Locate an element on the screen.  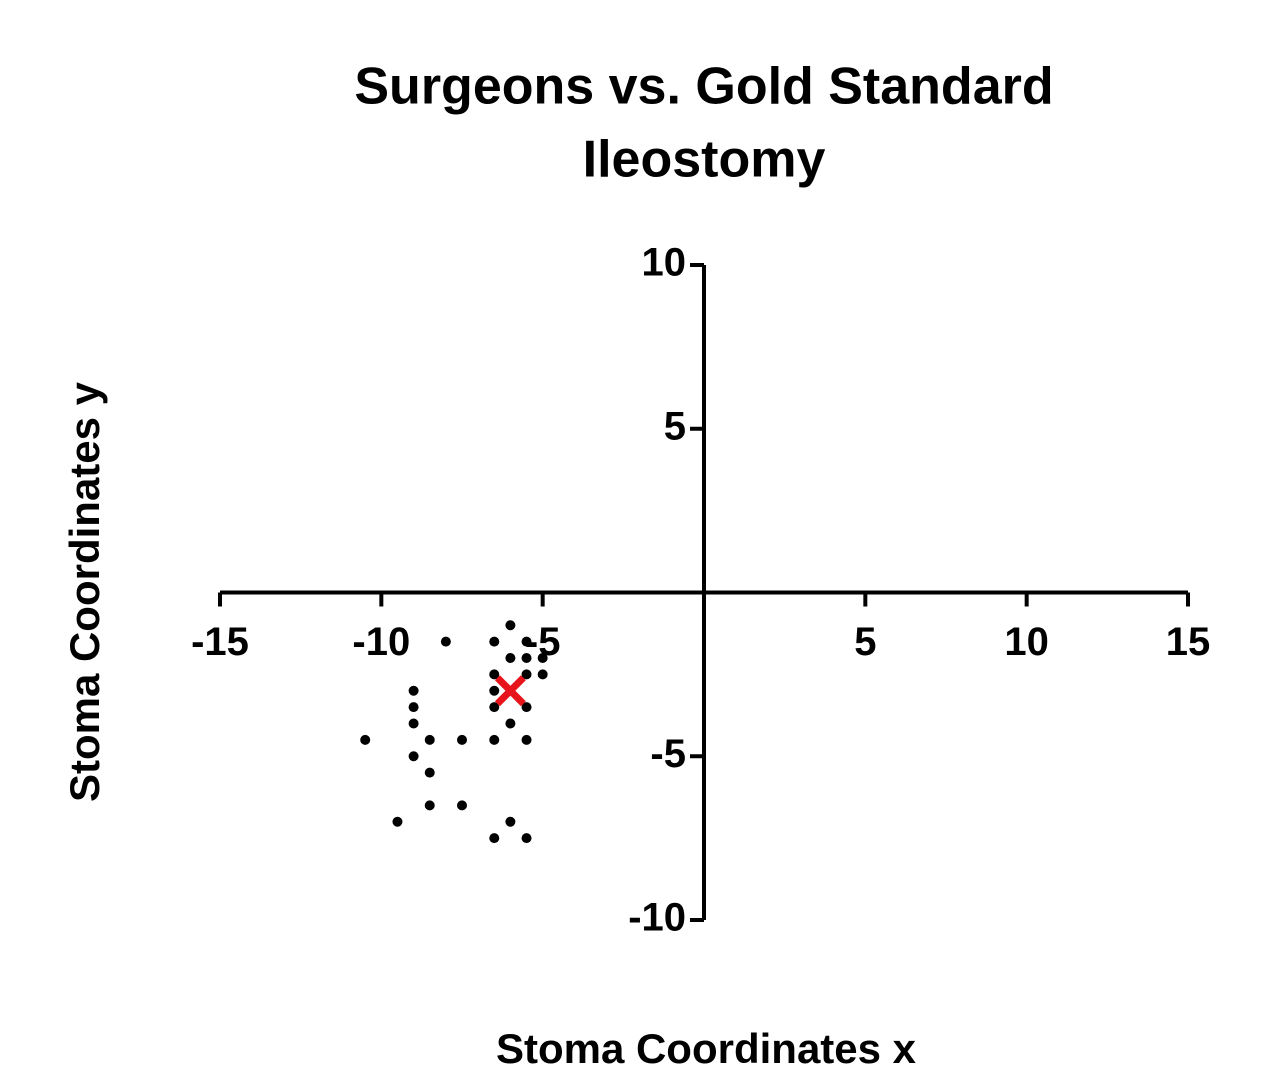
gold-standard-marker is located at coordinates (510, 691).